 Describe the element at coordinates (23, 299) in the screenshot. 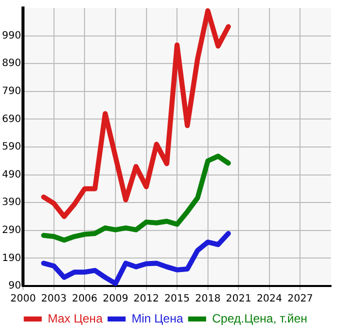

I see `x-tick-label: 2000` at that location.